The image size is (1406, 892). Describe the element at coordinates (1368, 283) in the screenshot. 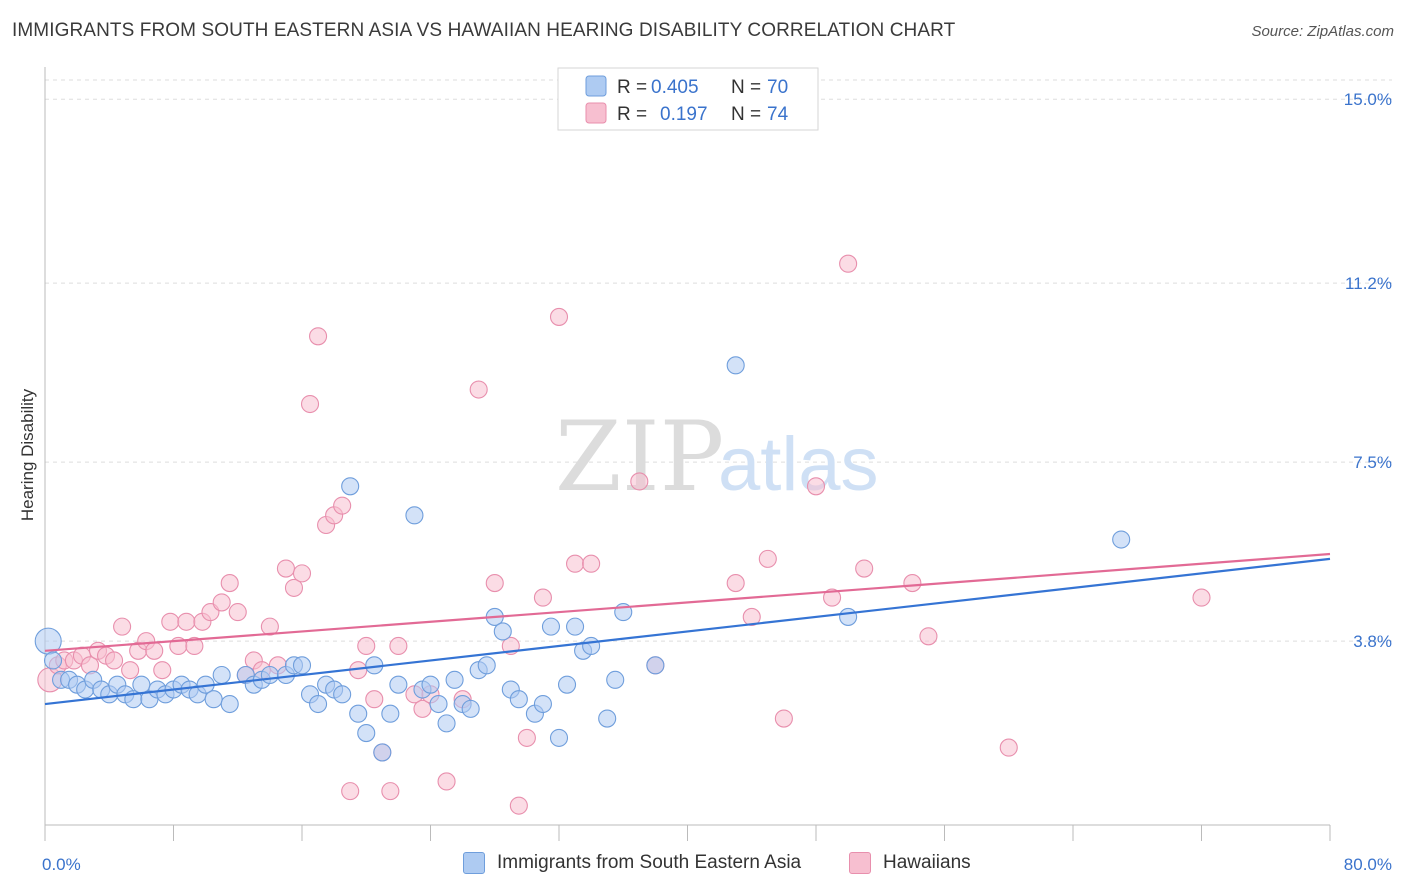

I see `y-tick-label: 11.2%` at that location.